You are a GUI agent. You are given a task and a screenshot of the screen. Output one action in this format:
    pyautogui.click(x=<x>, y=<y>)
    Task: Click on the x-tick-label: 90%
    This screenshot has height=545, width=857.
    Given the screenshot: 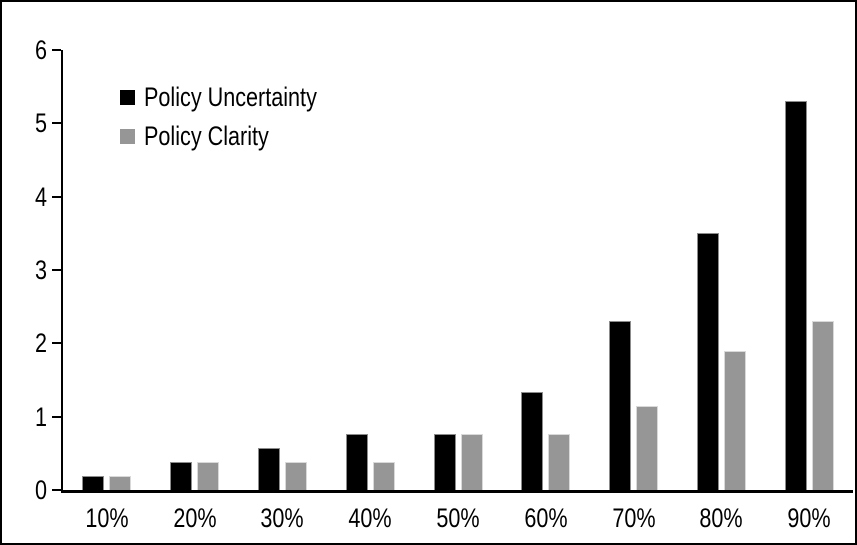 What is the action you would take?
    pyautogui.click(x=809, y=518)
    